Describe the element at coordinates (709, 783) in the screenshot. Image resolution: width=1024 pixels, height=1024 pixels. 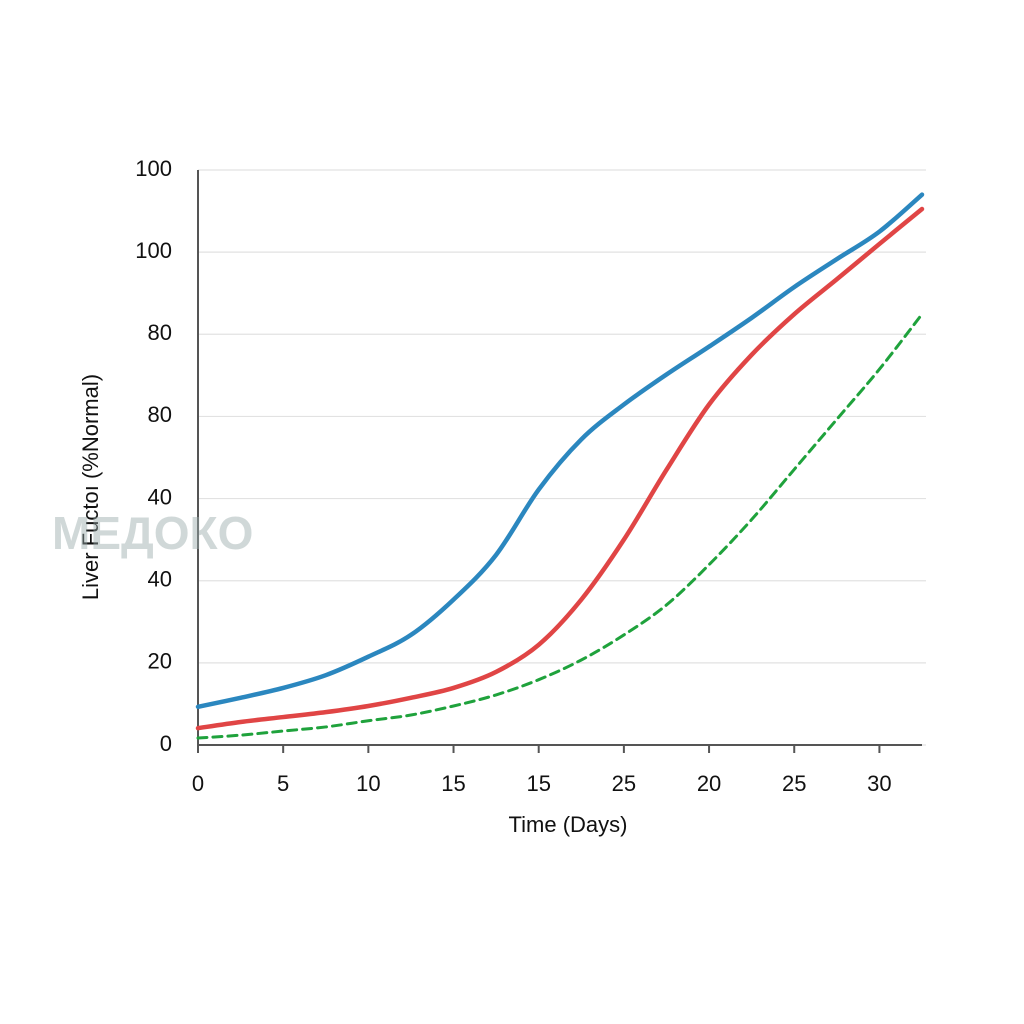
I see `x-tick-label: 20` at that location.